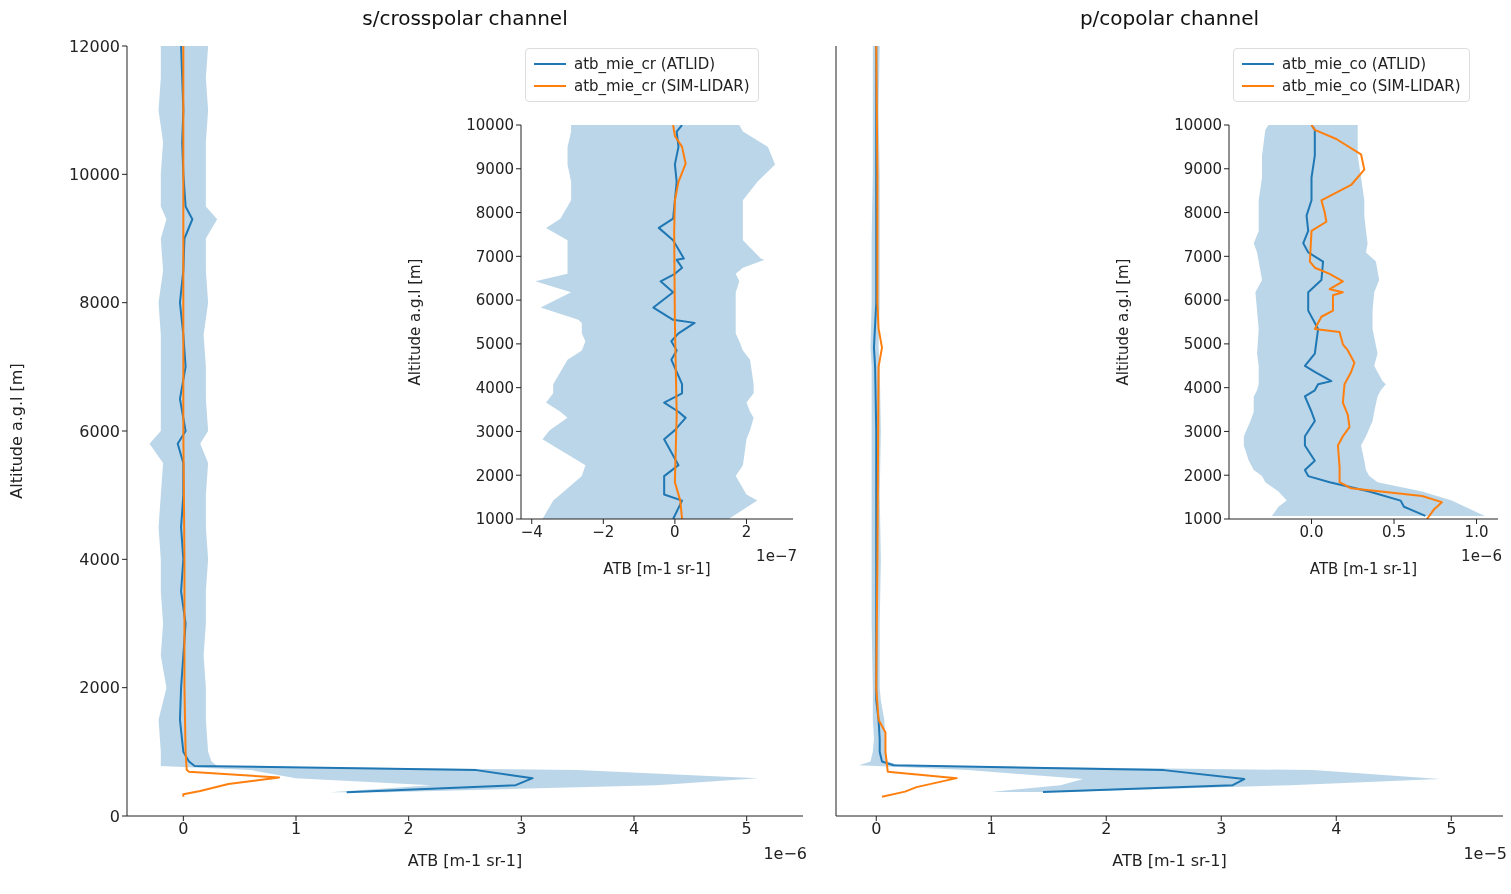 The height and width of the screenshot is (894, 1511). I want to click on x-tick-label: 0.0, so click(1311, 531).